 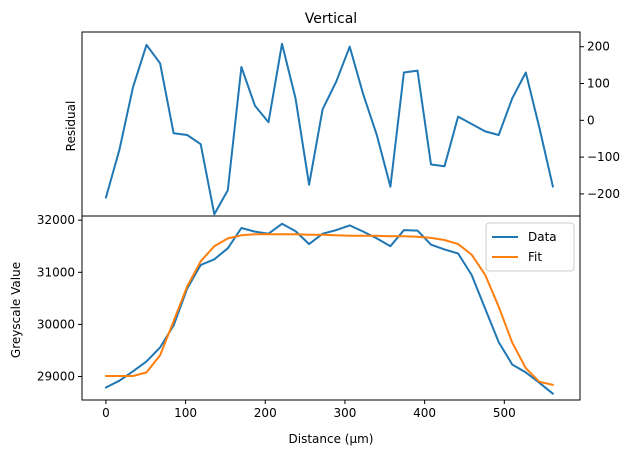 What do you see at coordinates (603, 157) in the screenshot?
I see `y-tick-label: −100` at bounding box center [603, 157].